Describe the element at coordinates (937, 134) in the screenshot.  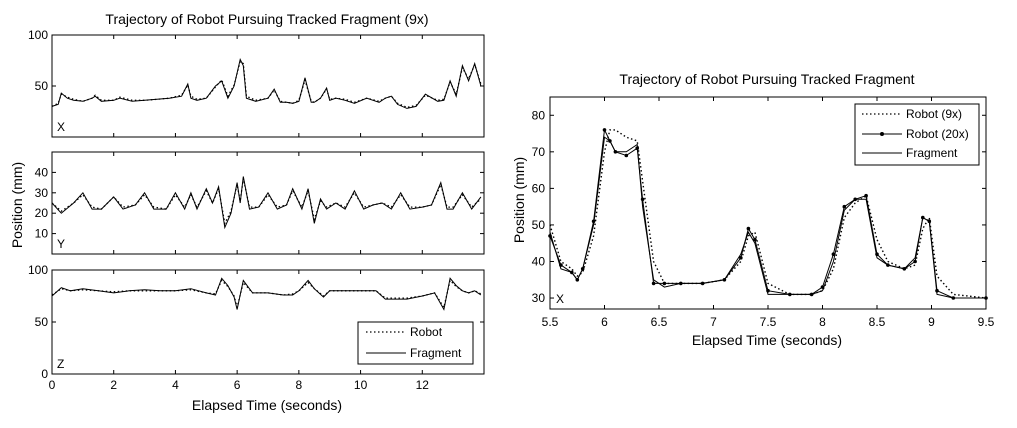
I see `right-legend-robot20x-label: Robot (20x)` at that location.